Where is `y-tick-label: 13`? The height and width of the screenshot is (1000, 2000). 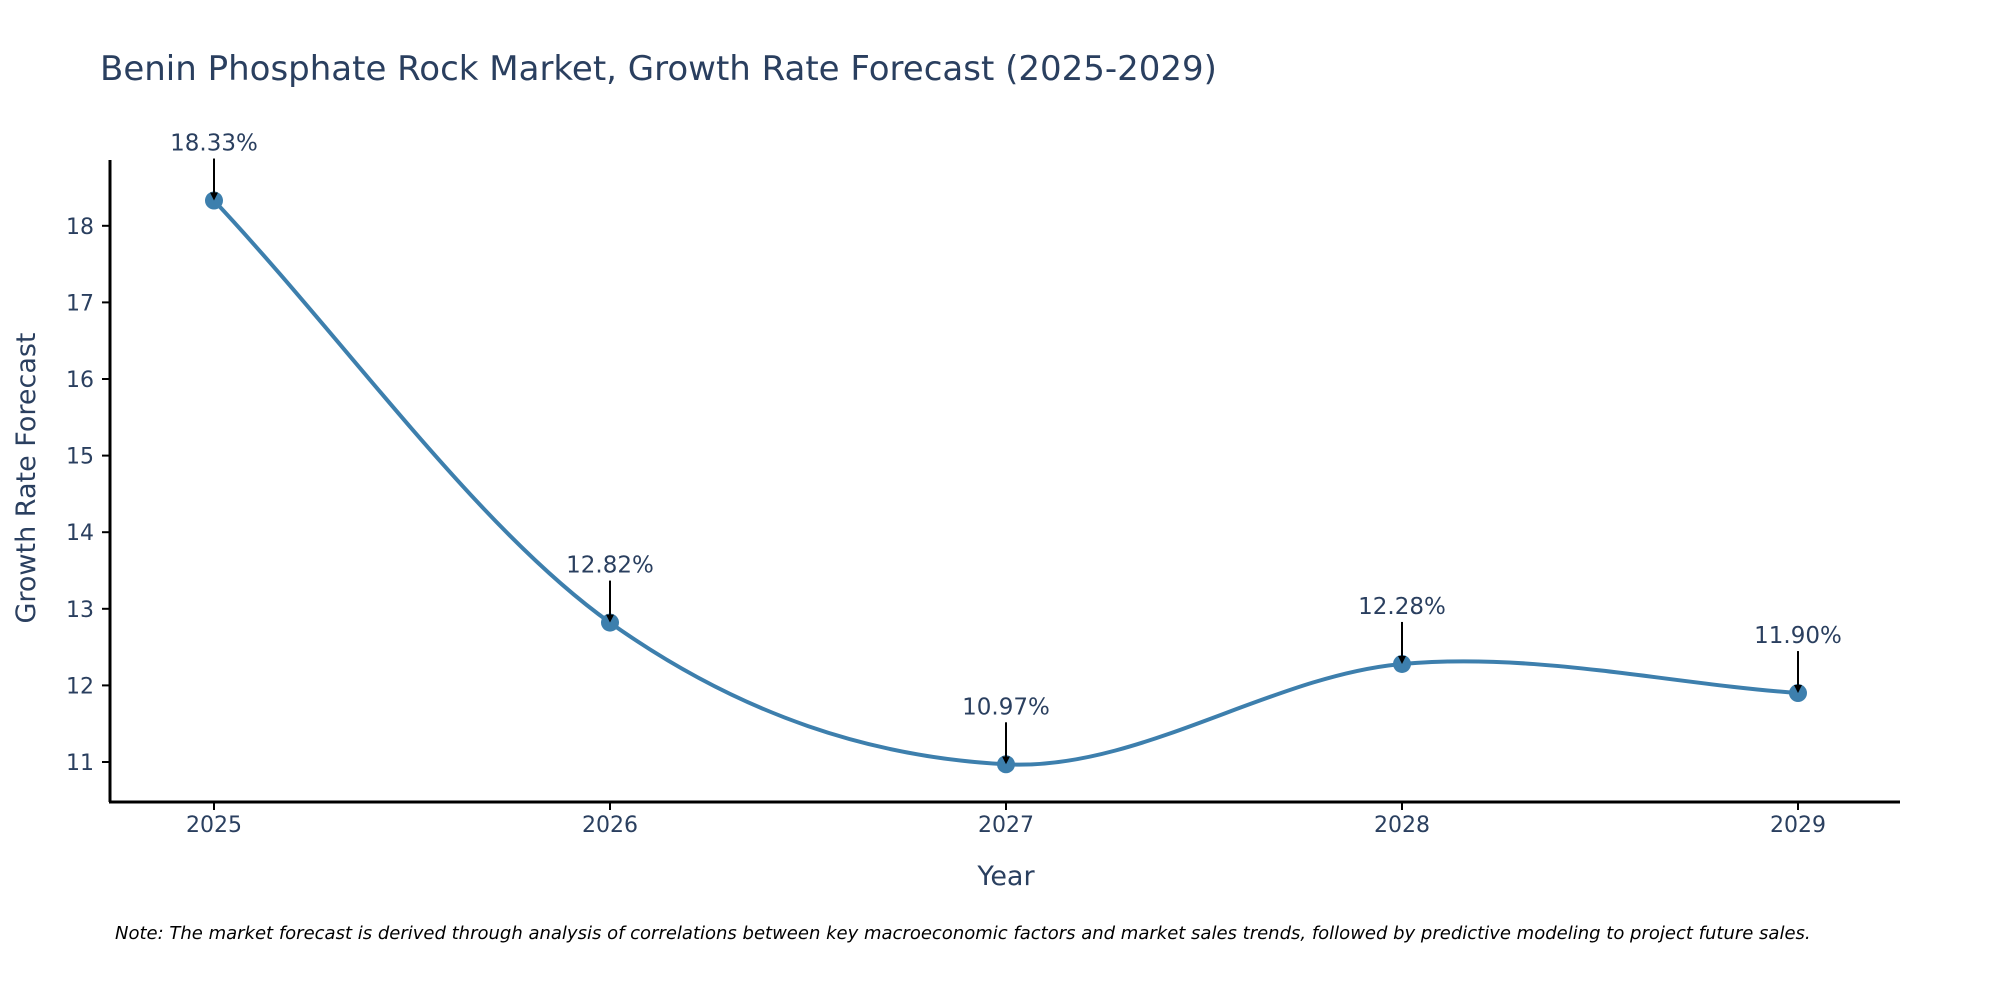 y-tick-label: 13 is located at coordinates (80, 610).